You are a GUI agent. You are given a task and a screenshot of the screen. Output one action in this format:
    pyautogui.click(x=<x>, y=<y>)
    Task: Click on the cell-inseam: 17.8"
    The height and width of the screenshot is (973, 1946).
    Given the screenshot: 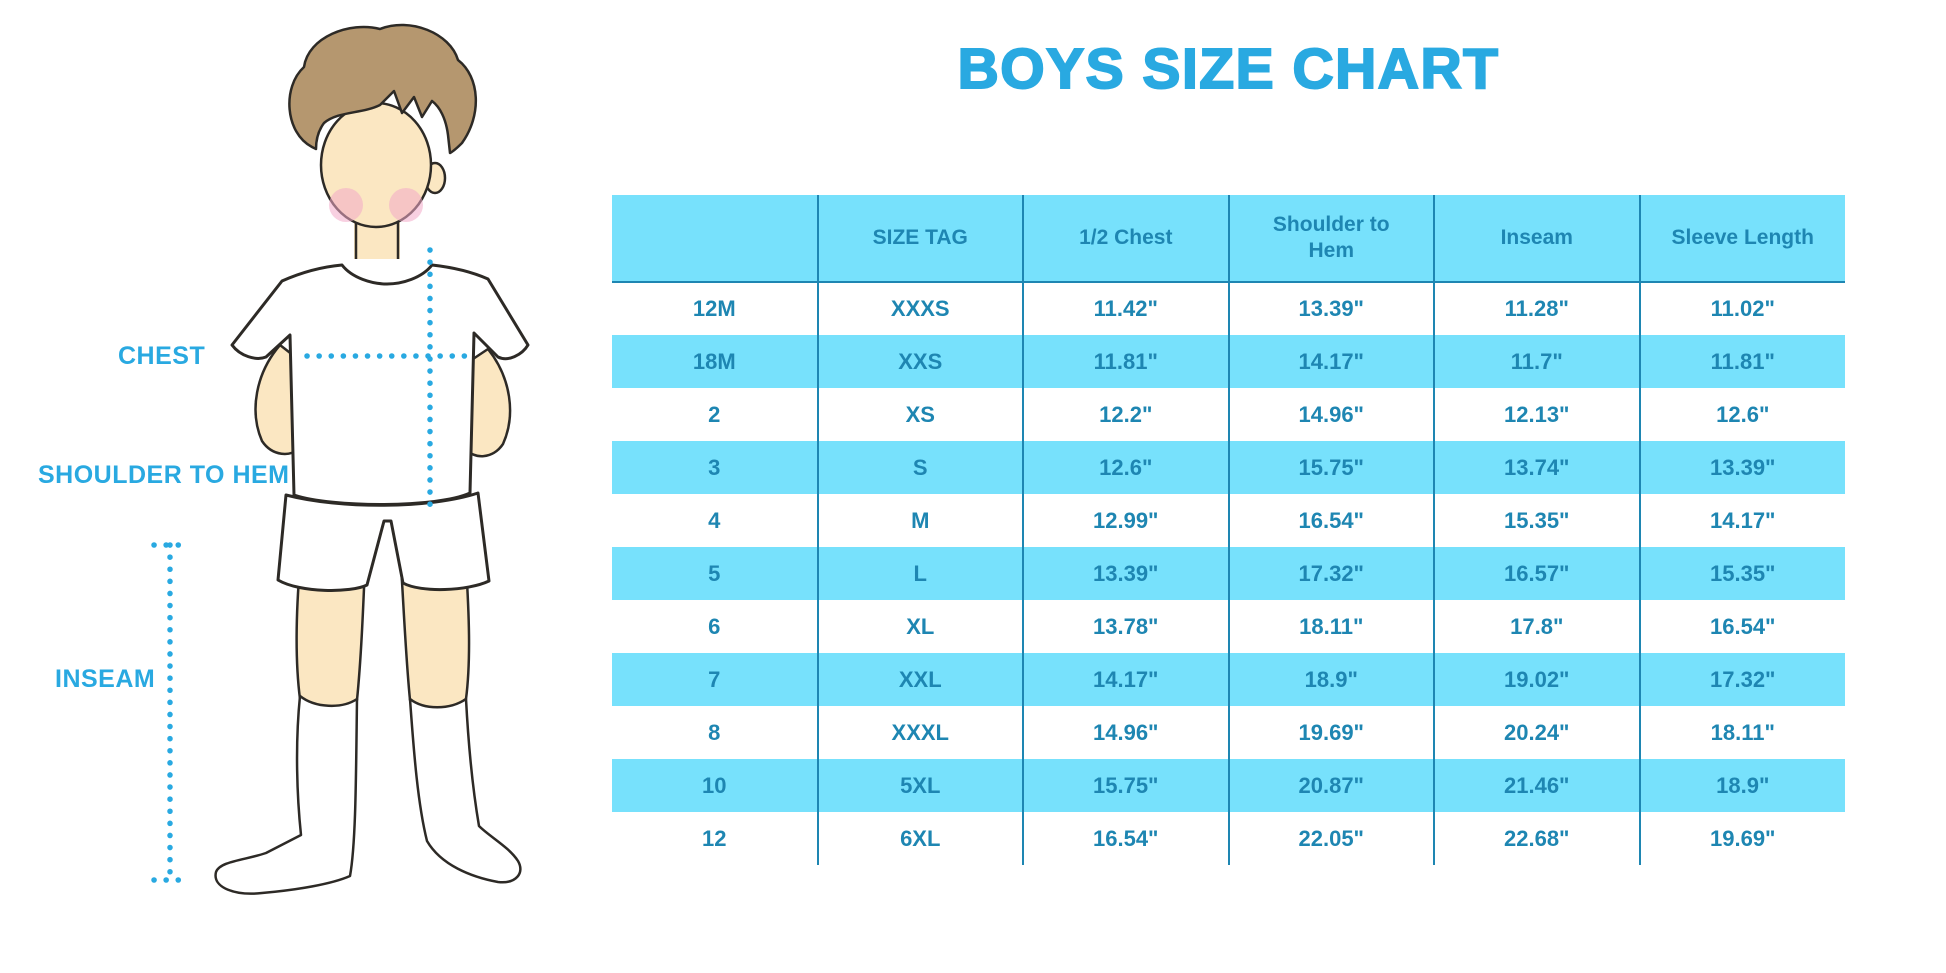 What is the action you would take?
    pyautogui.click(x=1536, y=626)
    